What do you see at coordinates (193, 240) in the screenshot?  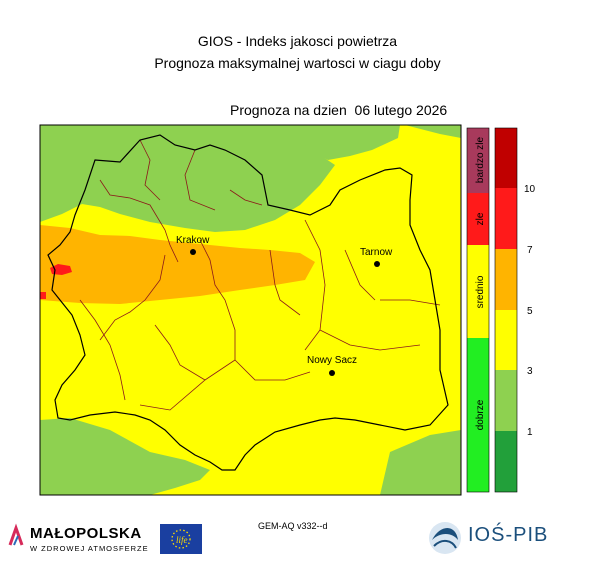 I see `city-label-krakow: Krakow` at bounding box center [193, 240].